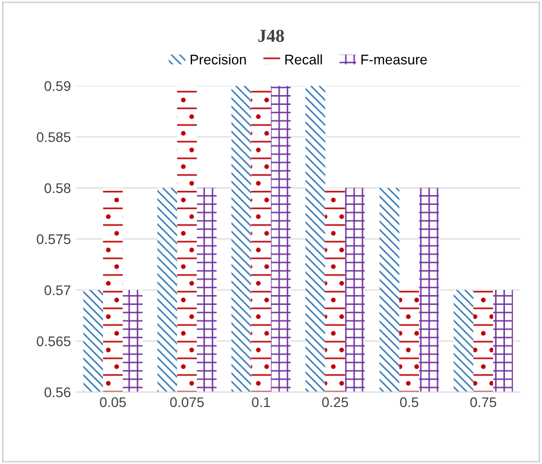 This screenshot has height=464, width=542. Describe the element at coordinates (483, 402) in the screenshot. I see `x-tick-label: 0.75` at that location.